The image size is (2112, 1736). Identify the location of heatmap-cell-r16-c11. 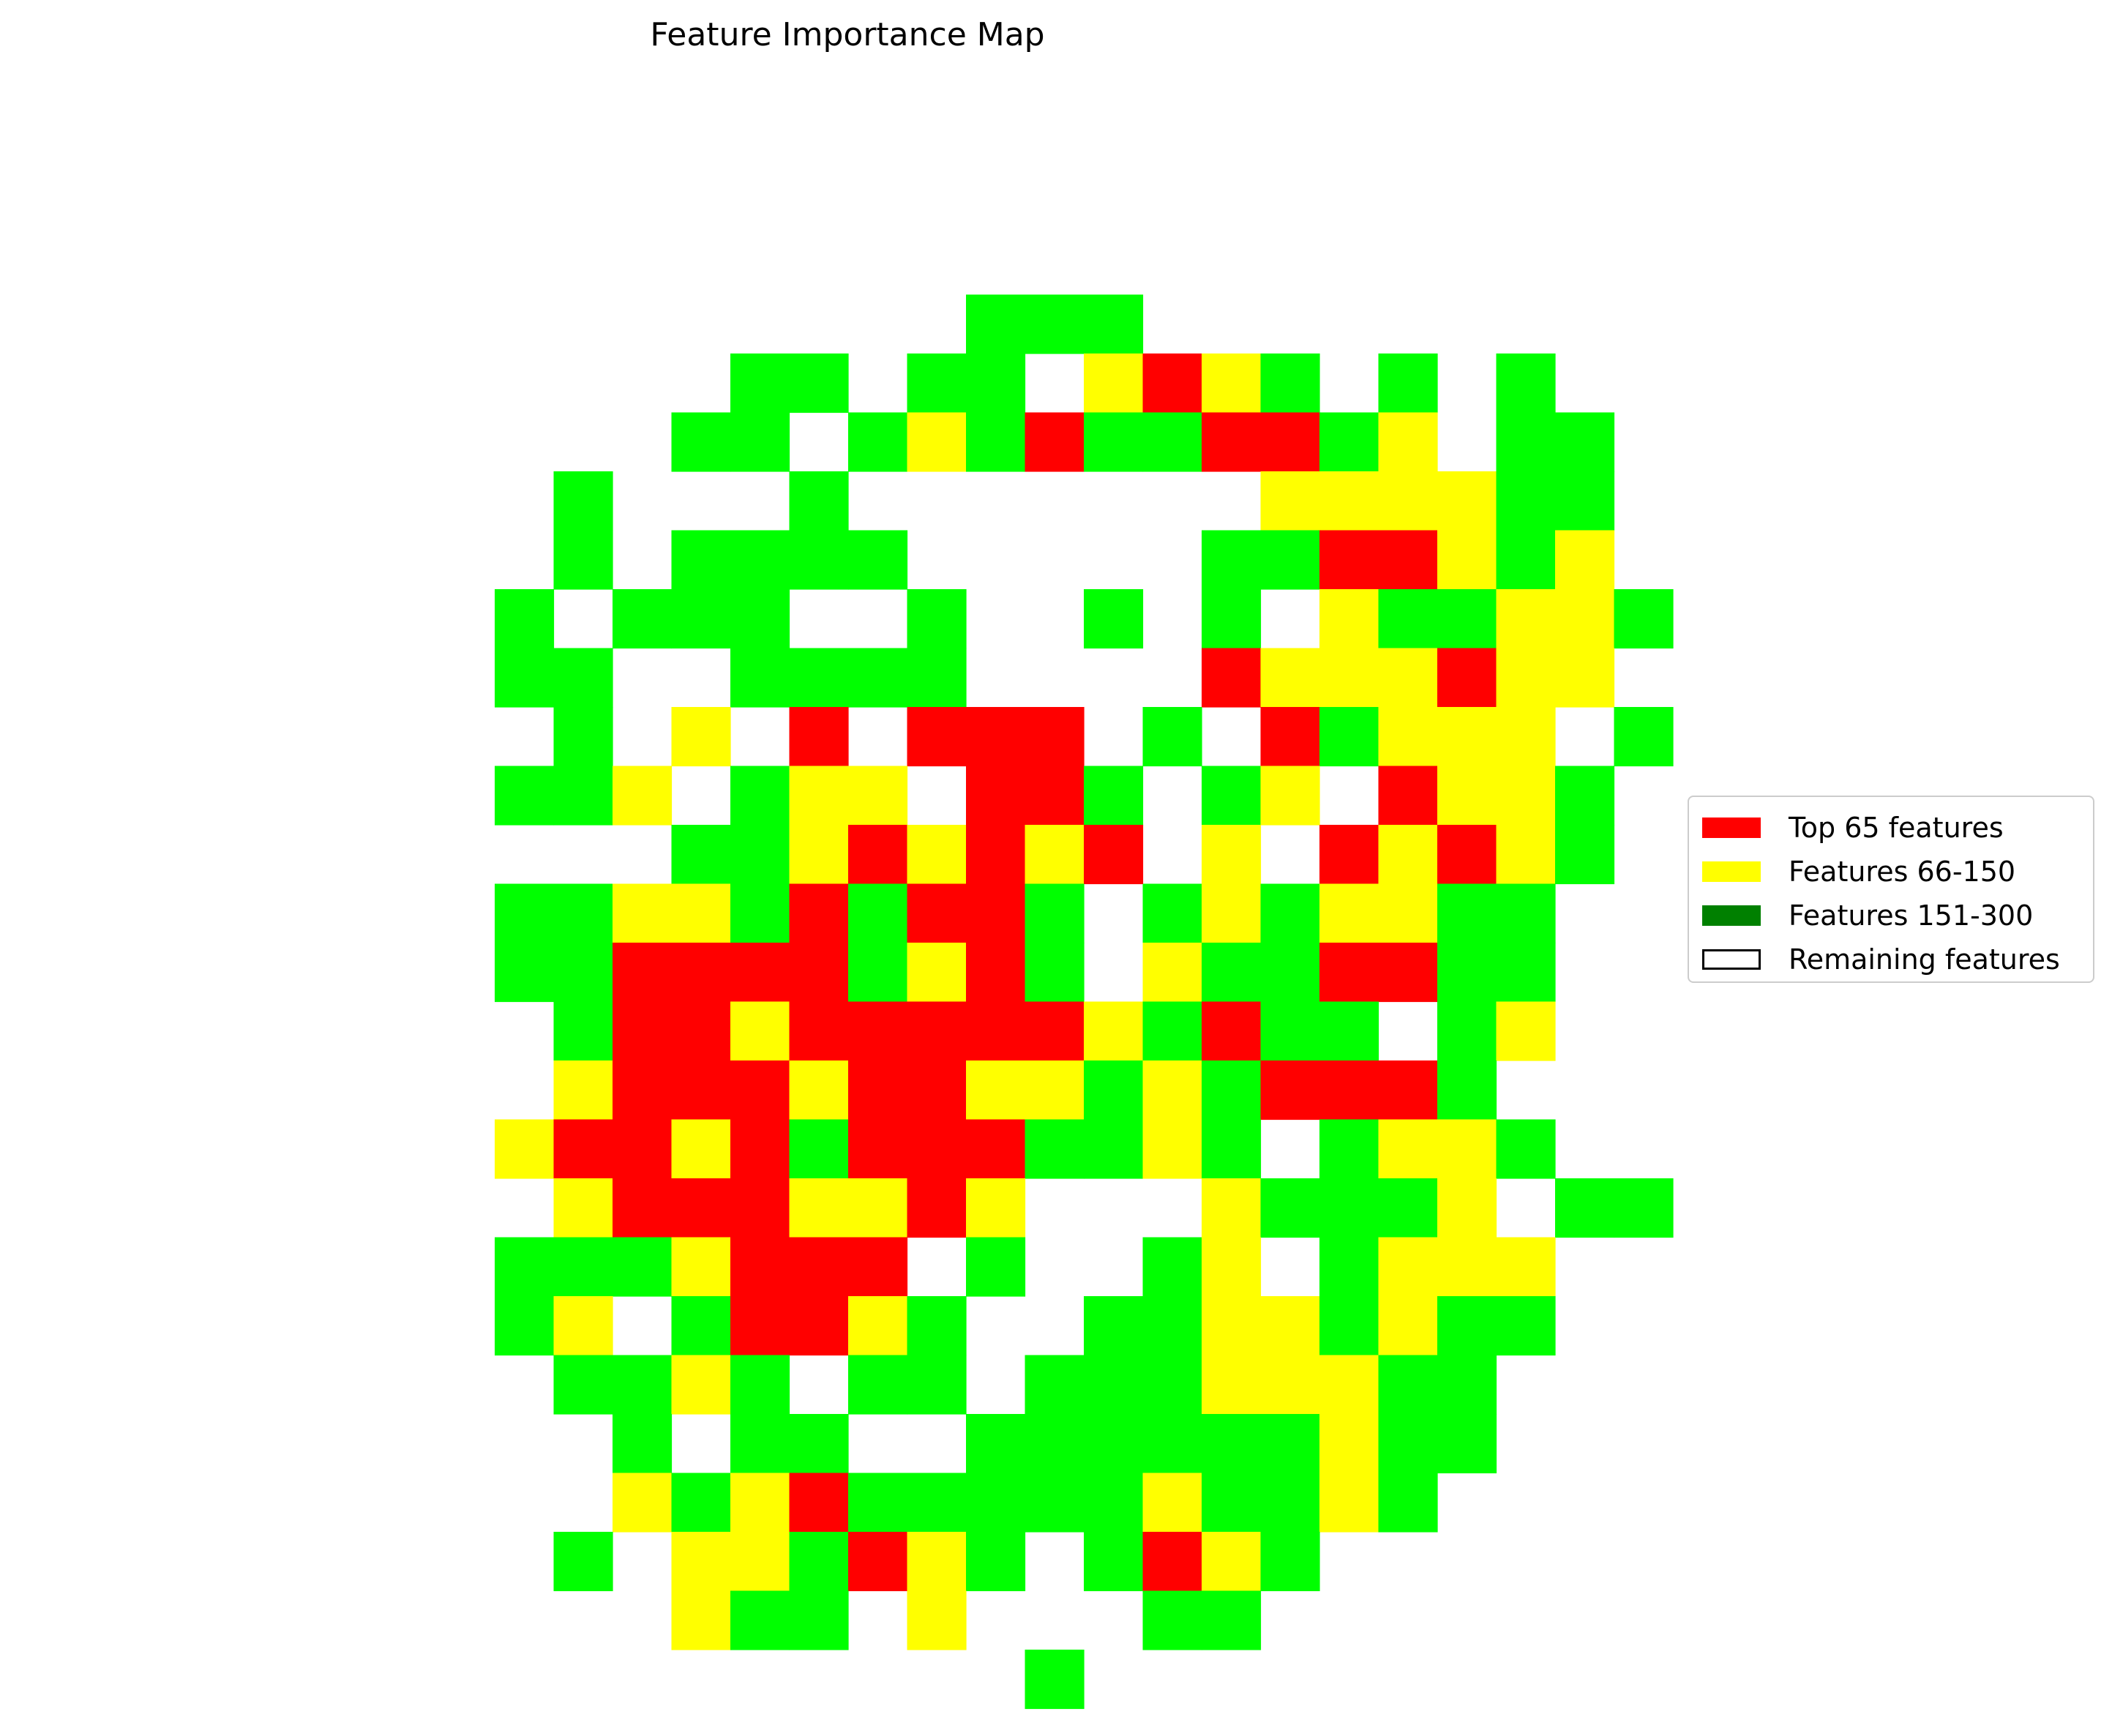
(996, 973).